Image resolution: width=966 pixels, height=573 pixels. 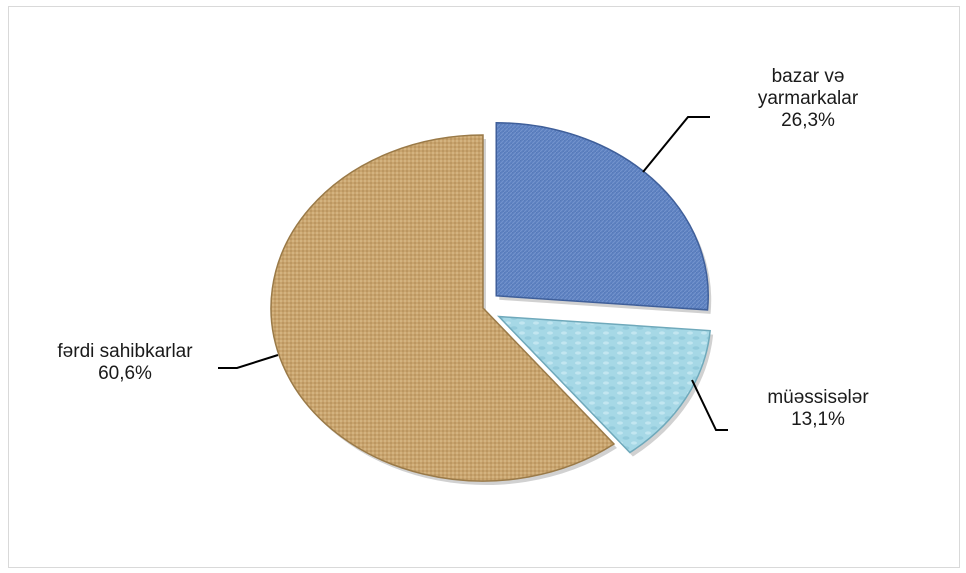 I want to click on data-label-line: bazar və, so click(x=808, y=76).